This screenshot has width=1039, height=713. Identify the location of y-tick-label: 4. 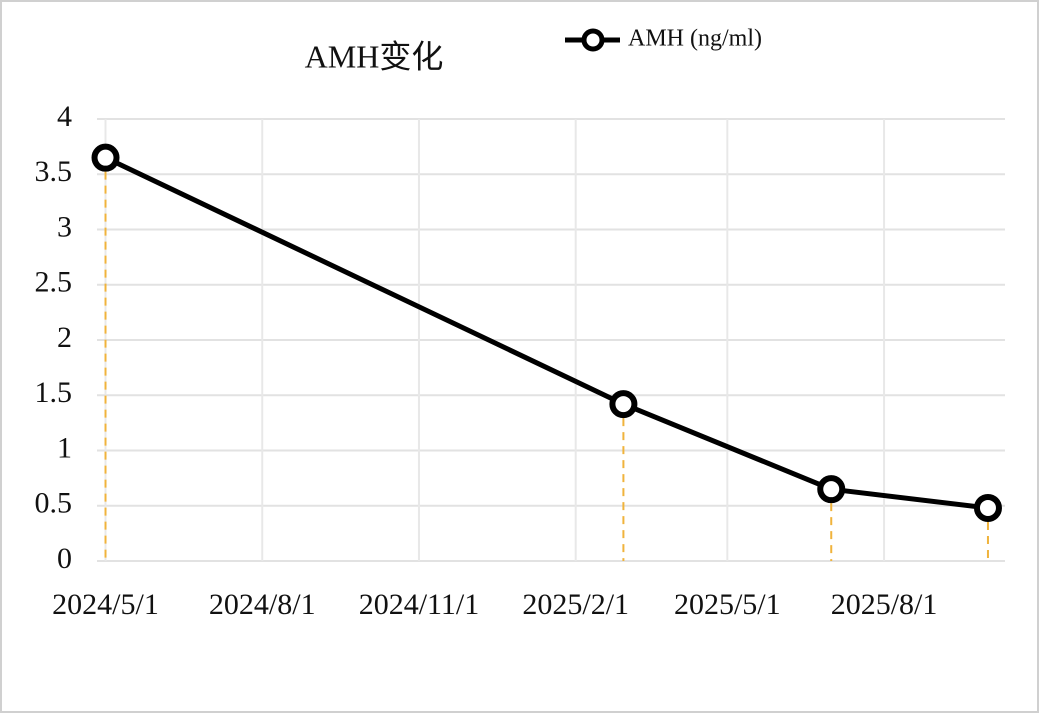
(64, 116).